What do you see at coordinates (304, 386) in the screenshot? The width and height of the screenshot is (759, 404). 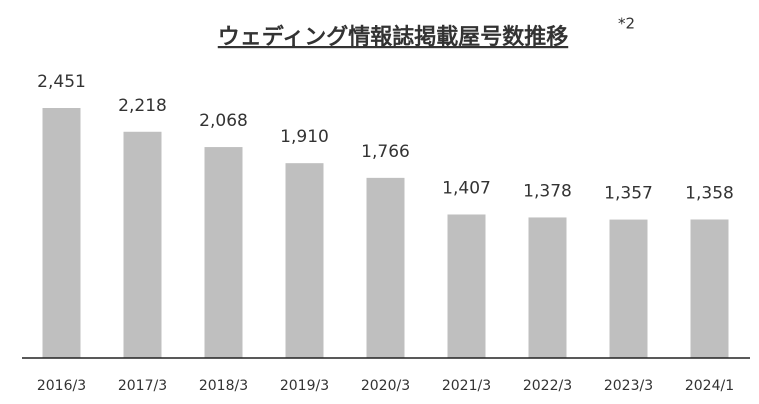 I see `x-tick-label: 2019/3` at bounding box center [304, 386].